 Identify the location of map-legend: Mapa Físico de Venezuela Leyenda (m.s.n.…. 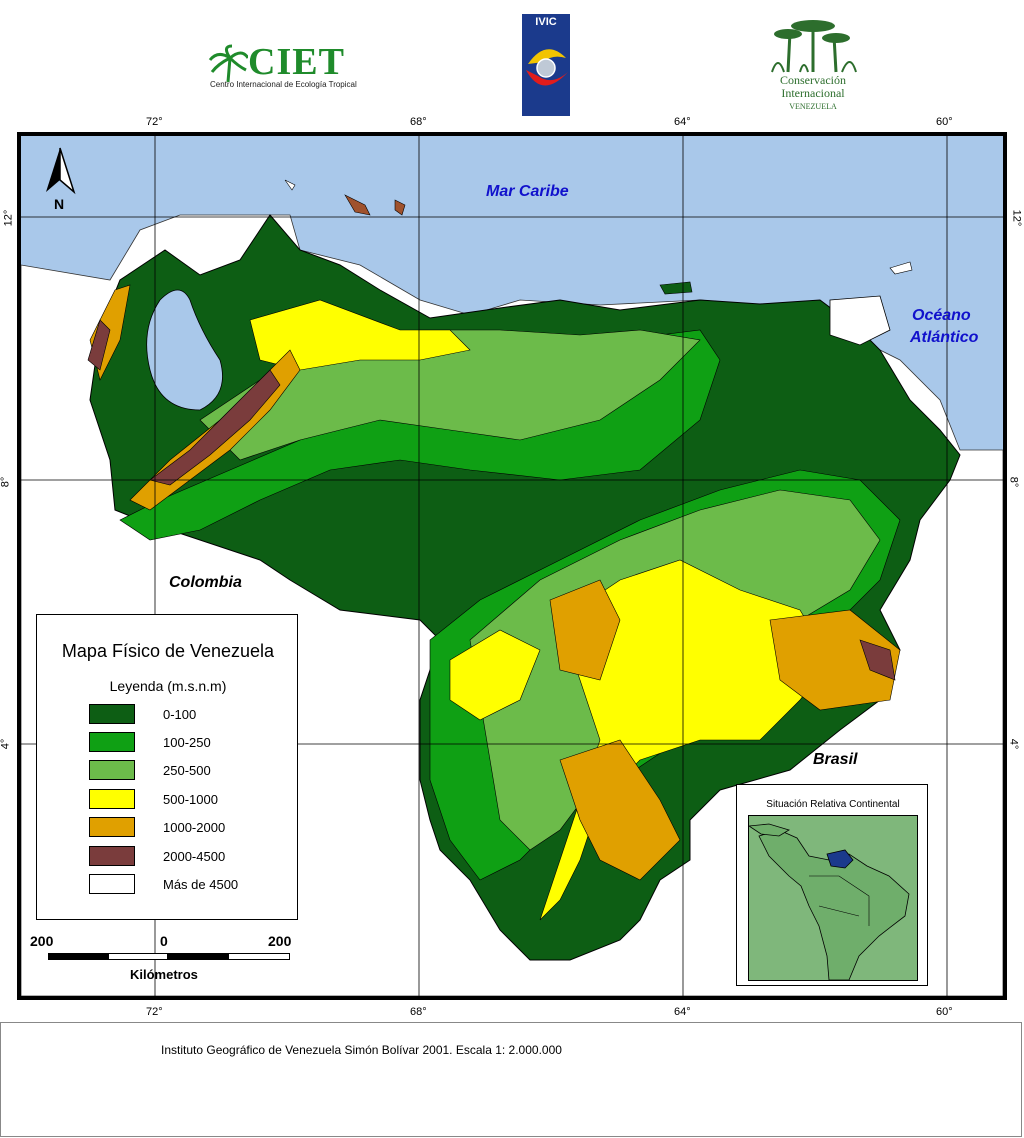
(167, 767).